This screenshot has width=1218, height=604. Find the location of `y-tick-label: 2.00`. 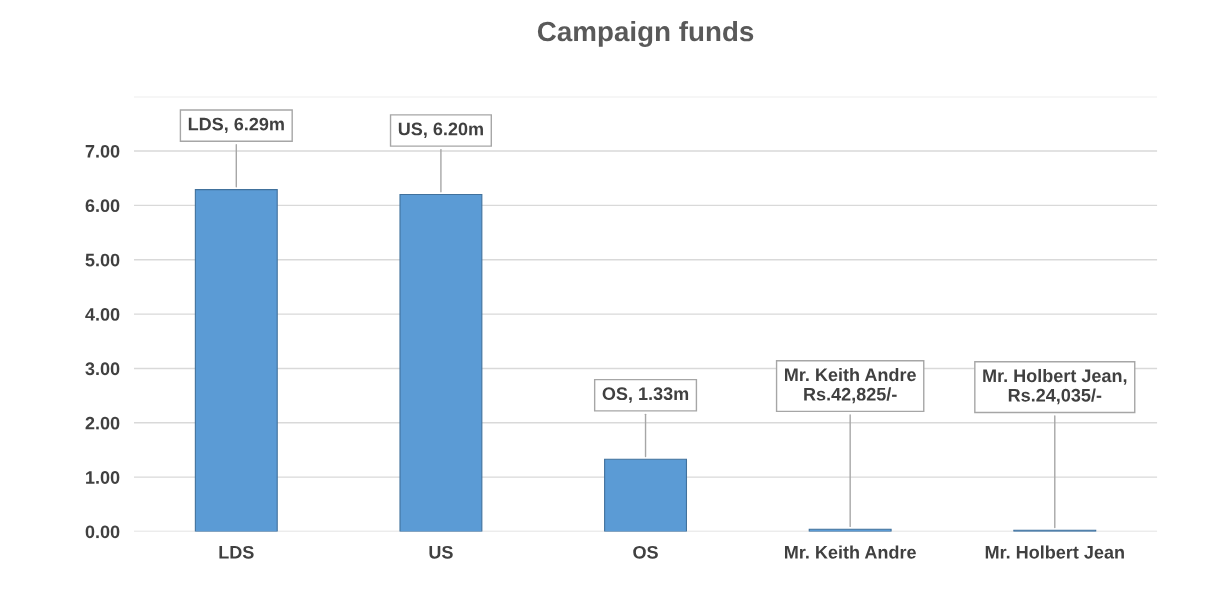

y-tick-label: 2.00 is located at coordinates (102, 423).